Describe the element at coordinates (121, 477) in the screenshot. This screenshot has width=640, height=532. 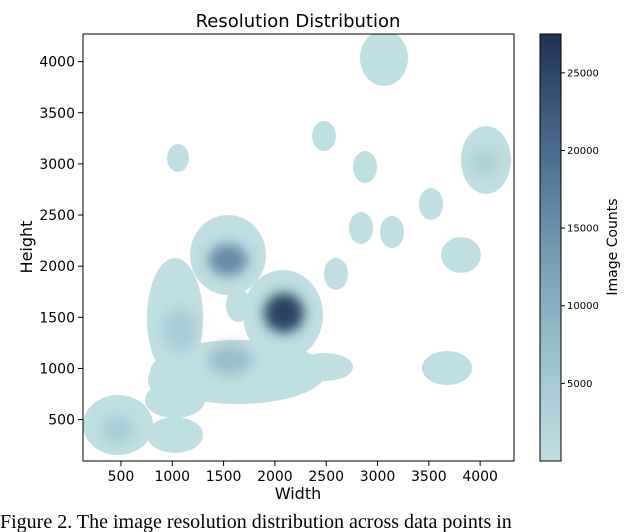
I see `x-tick-label: 500` at that location.